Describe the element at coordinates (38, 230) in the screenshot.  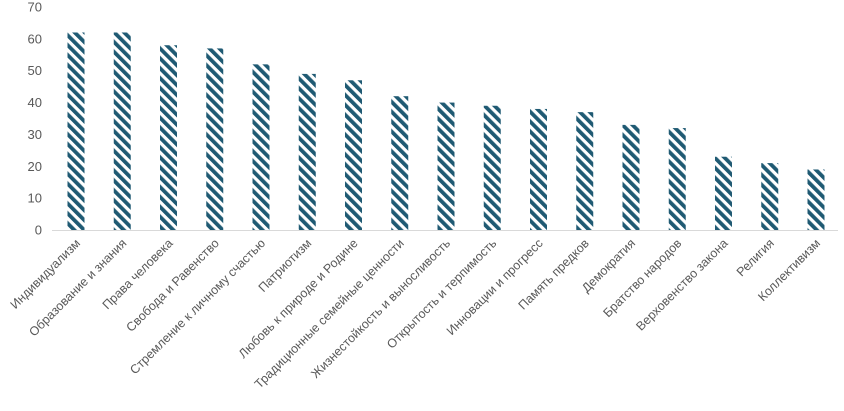
I see `y-tick-label: 0` at that location.